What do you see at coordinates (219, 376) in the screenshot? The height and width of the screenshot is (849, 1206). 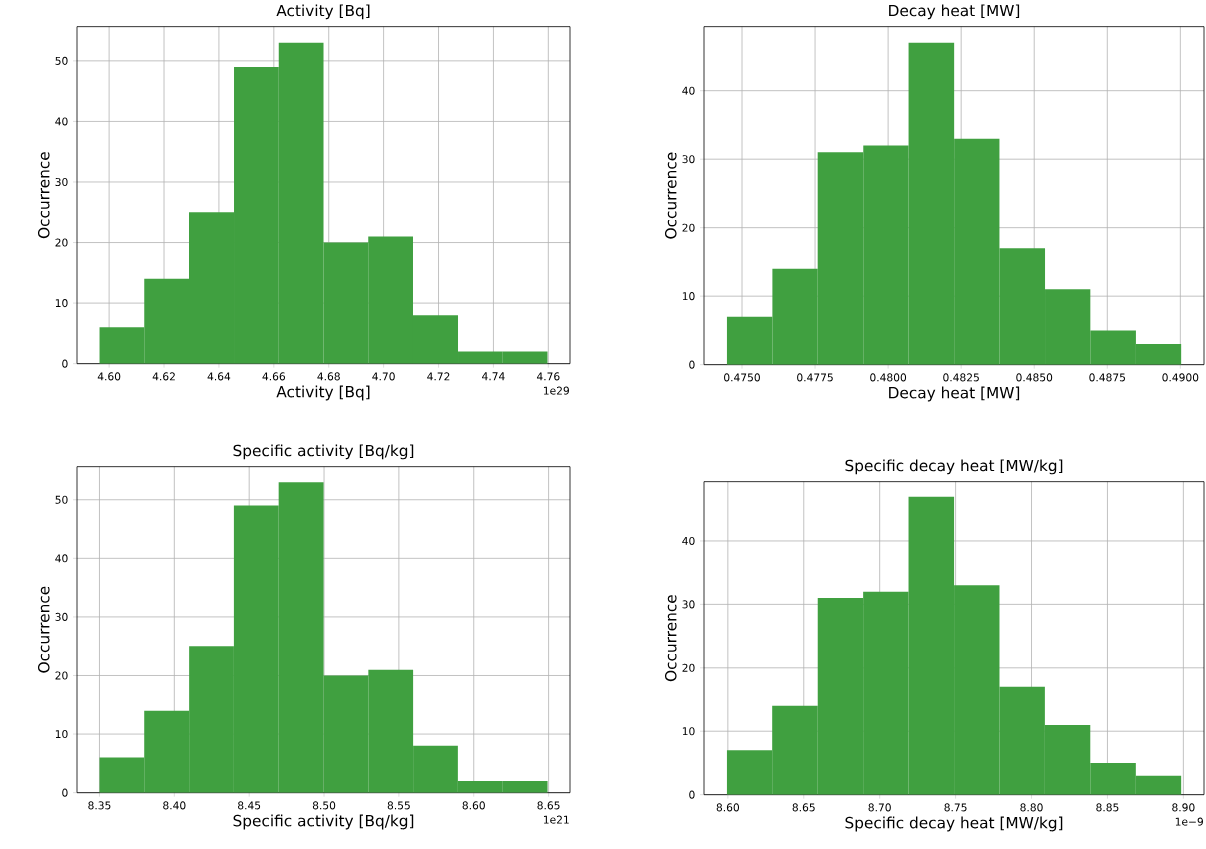 I see `x-tick-label: 4.64` at bounding box center [219, 376].